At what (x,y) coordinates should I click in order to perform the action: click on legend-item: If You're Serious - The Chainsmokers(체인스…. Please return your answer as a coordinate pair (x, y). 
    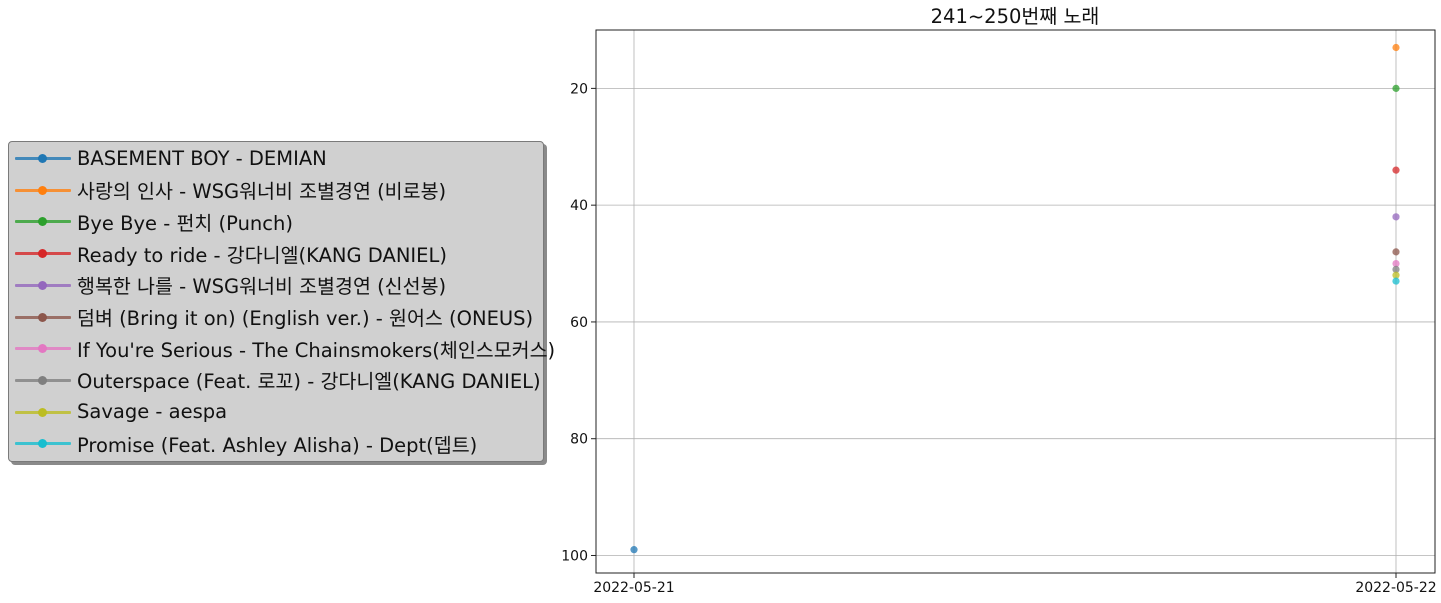
    Looking at the image, I should click on (282, 348).